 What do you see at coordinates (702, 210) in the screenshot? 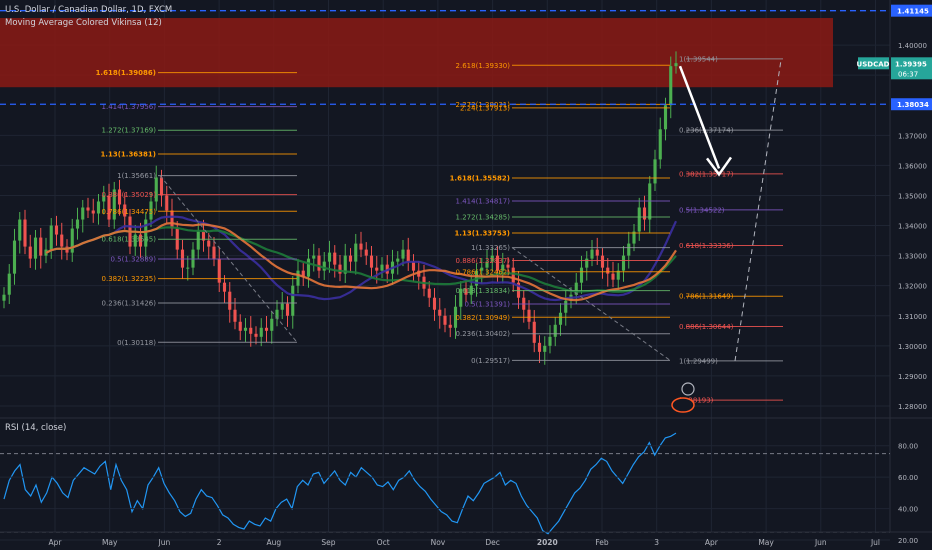
I see `fib-right-label: 0.5(1.34522)` at bounding box center [702, 210].